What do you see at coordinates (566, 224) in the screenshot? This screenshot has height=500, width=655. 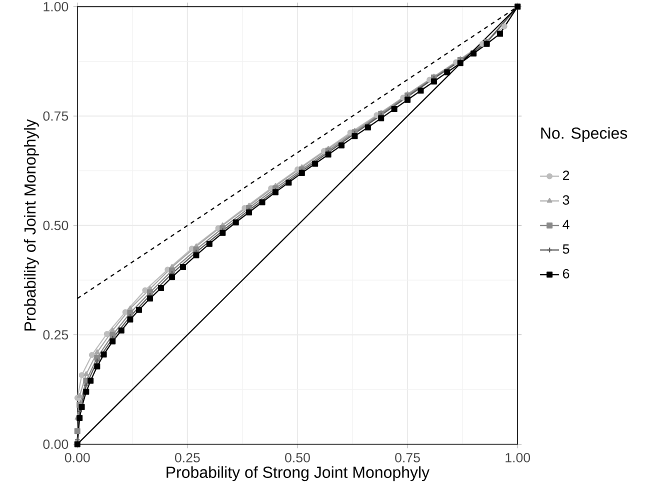 I see `legend-label: 4` at bounding box center [566, 224].